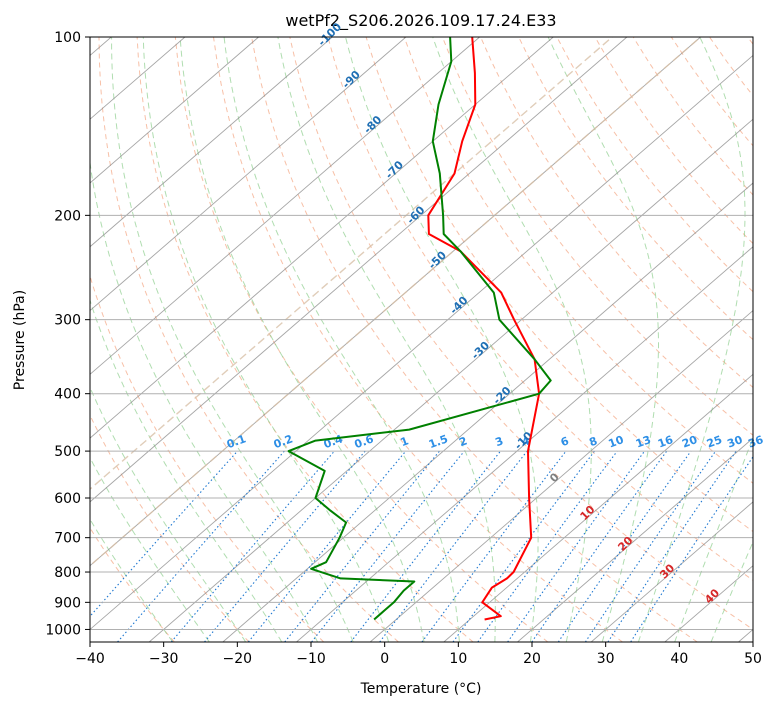  I want to click on mixing-ratio-label: 20, so click(689, 442).